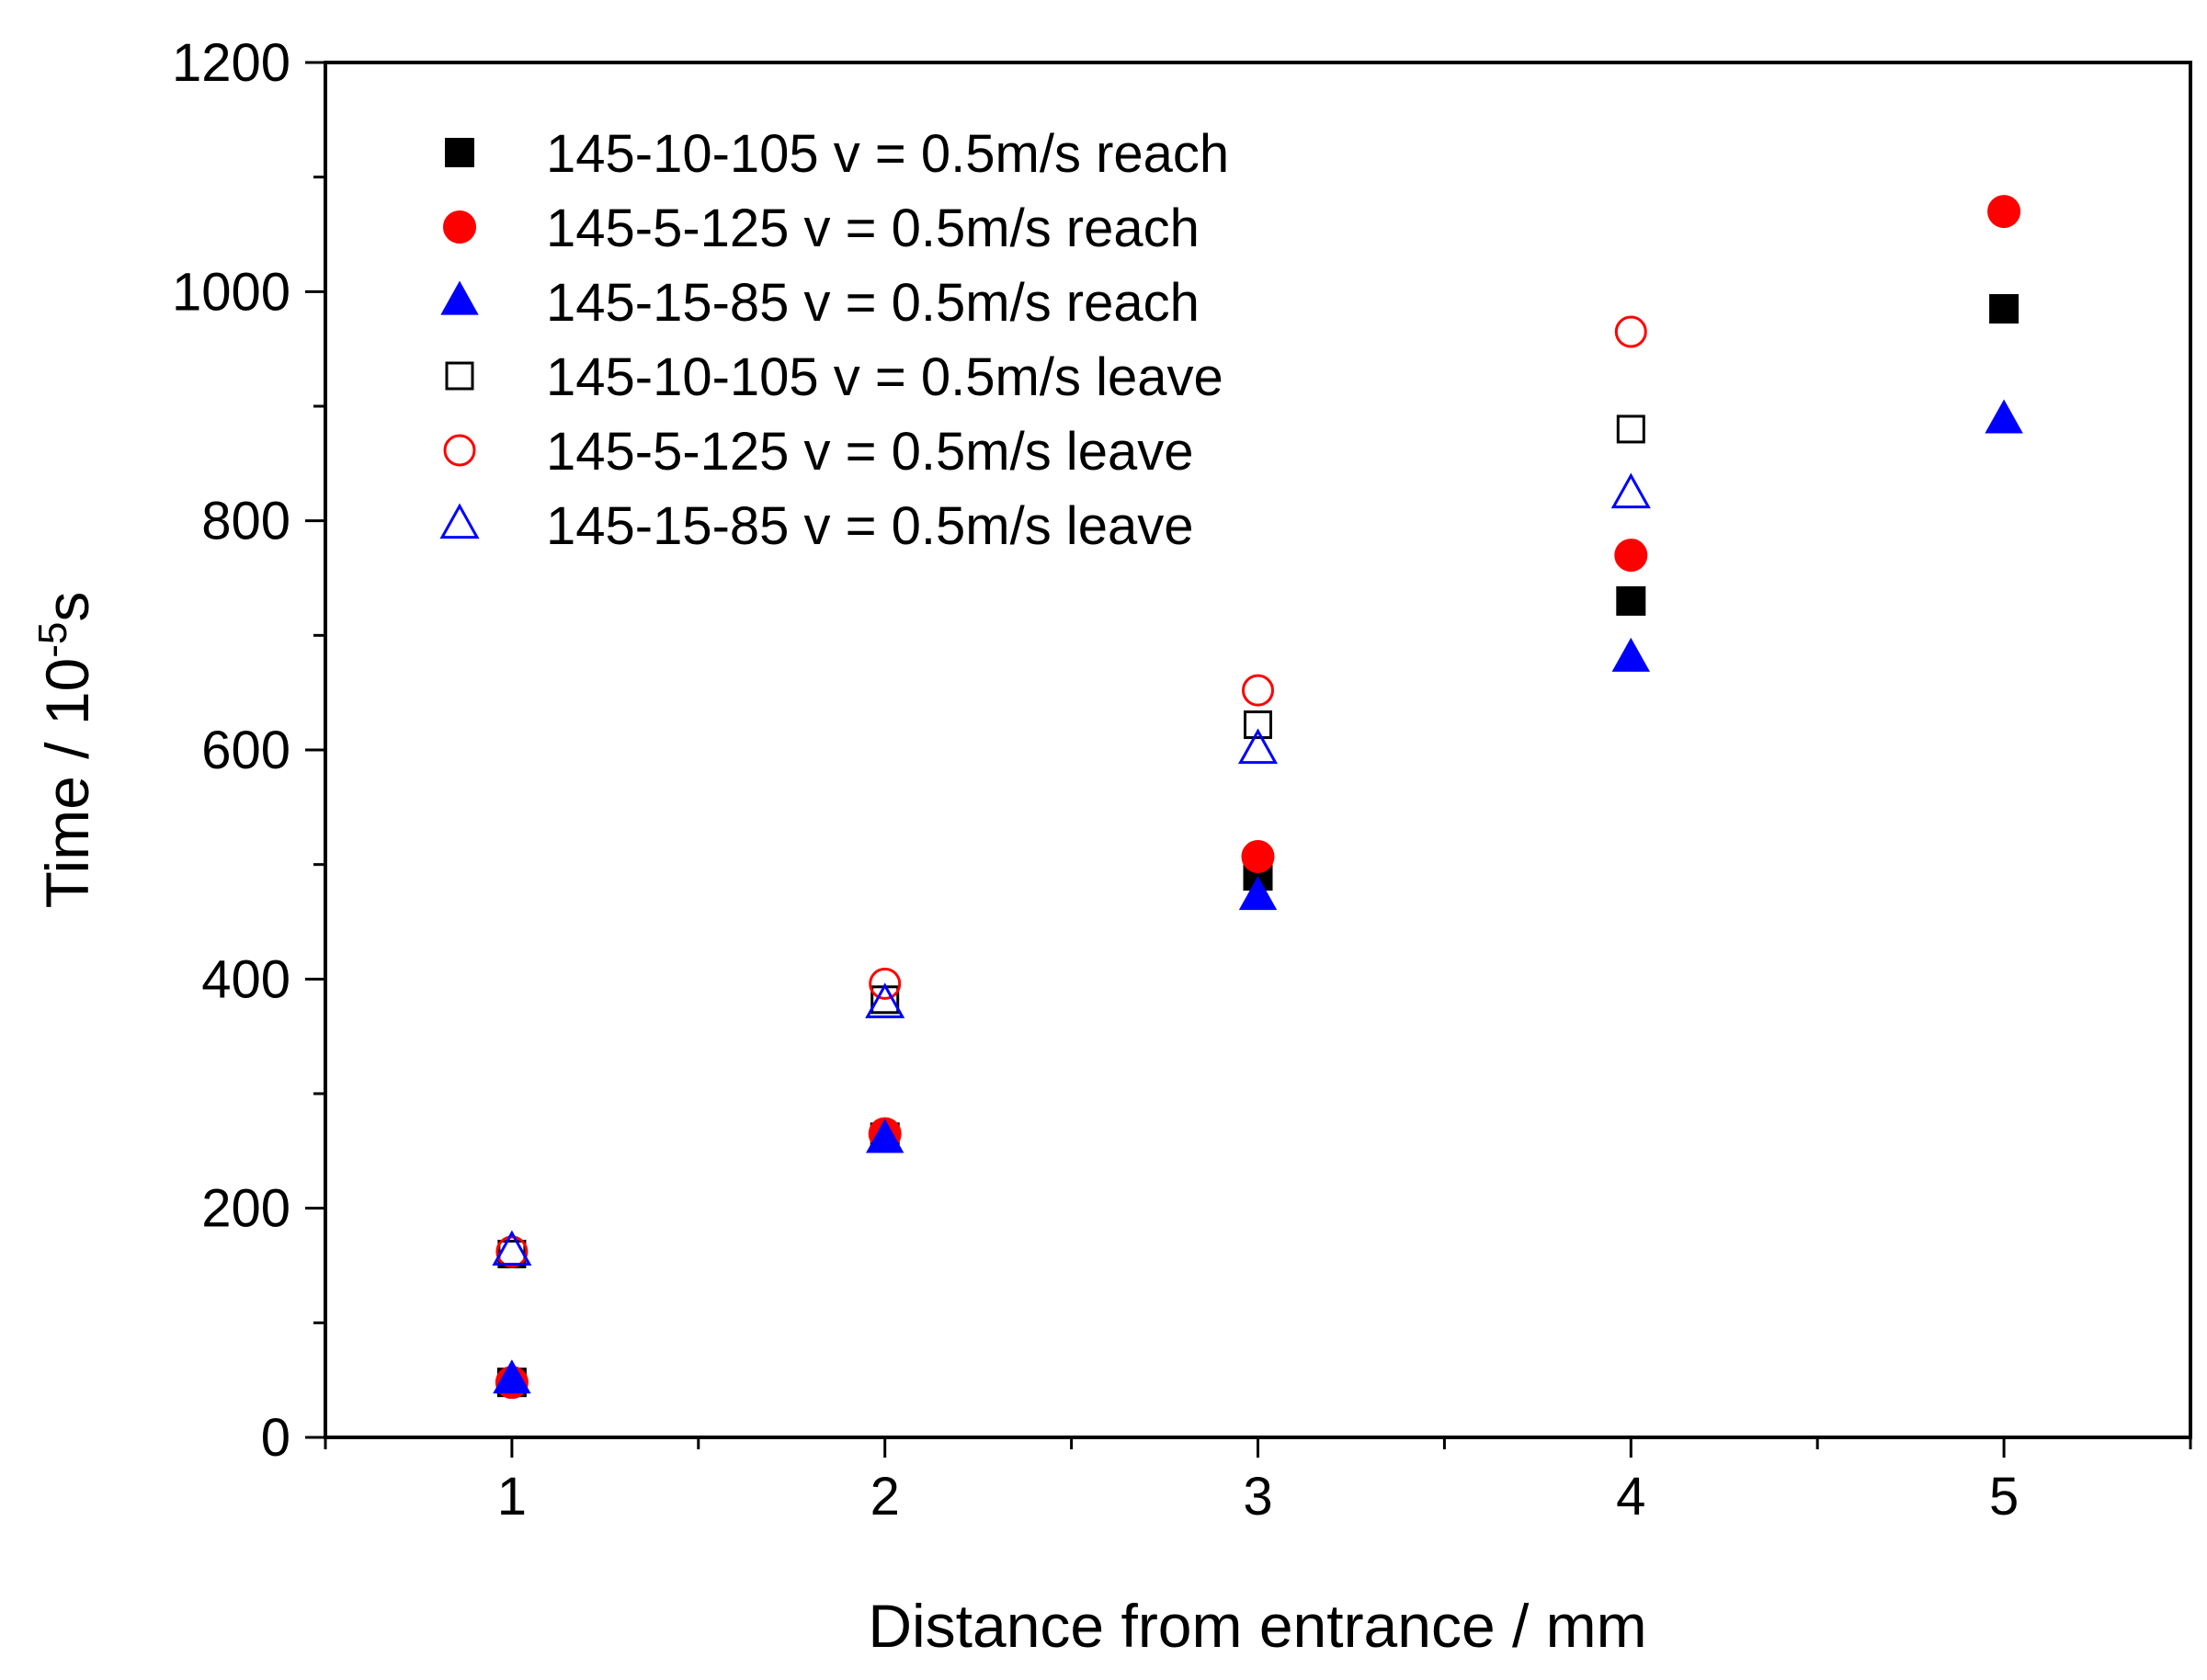 Image resolution: width=2207 pixels, height=1680 pixels. What do you see at coordinates (231, 63) in the screenshot?
I see `y-tick-label: 1200` at bounding box center [231, 63].